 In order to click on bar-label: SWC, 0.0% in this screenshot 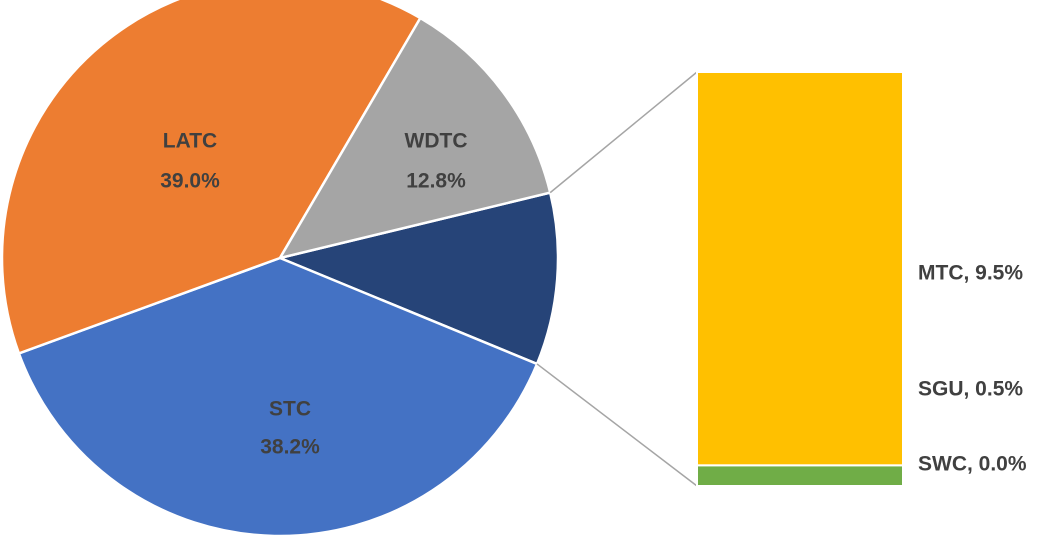, I will do `click(972, 464)`.